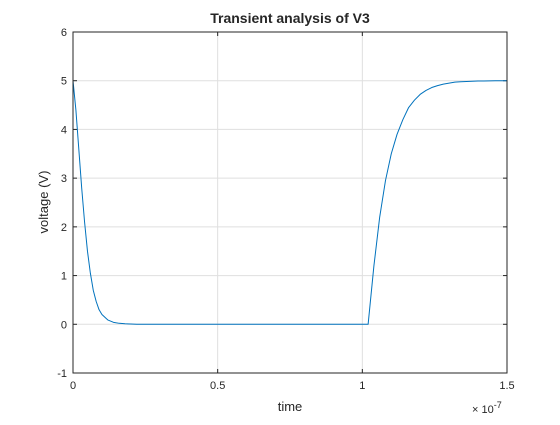 The image size is (560, 425). I want to click on y-tick-label: 1, so click(64, 277).